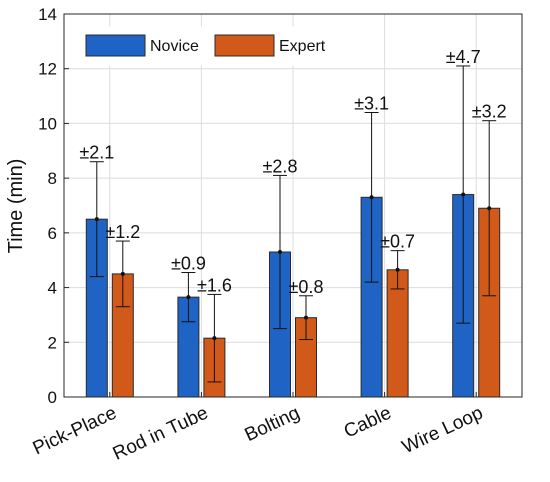 This screenshot has width=550, height=482. What do you see at coordinates (16, 206) in the screenshot?
I see `y-axis-label: Time (min)` at bounding box center [16, 206].